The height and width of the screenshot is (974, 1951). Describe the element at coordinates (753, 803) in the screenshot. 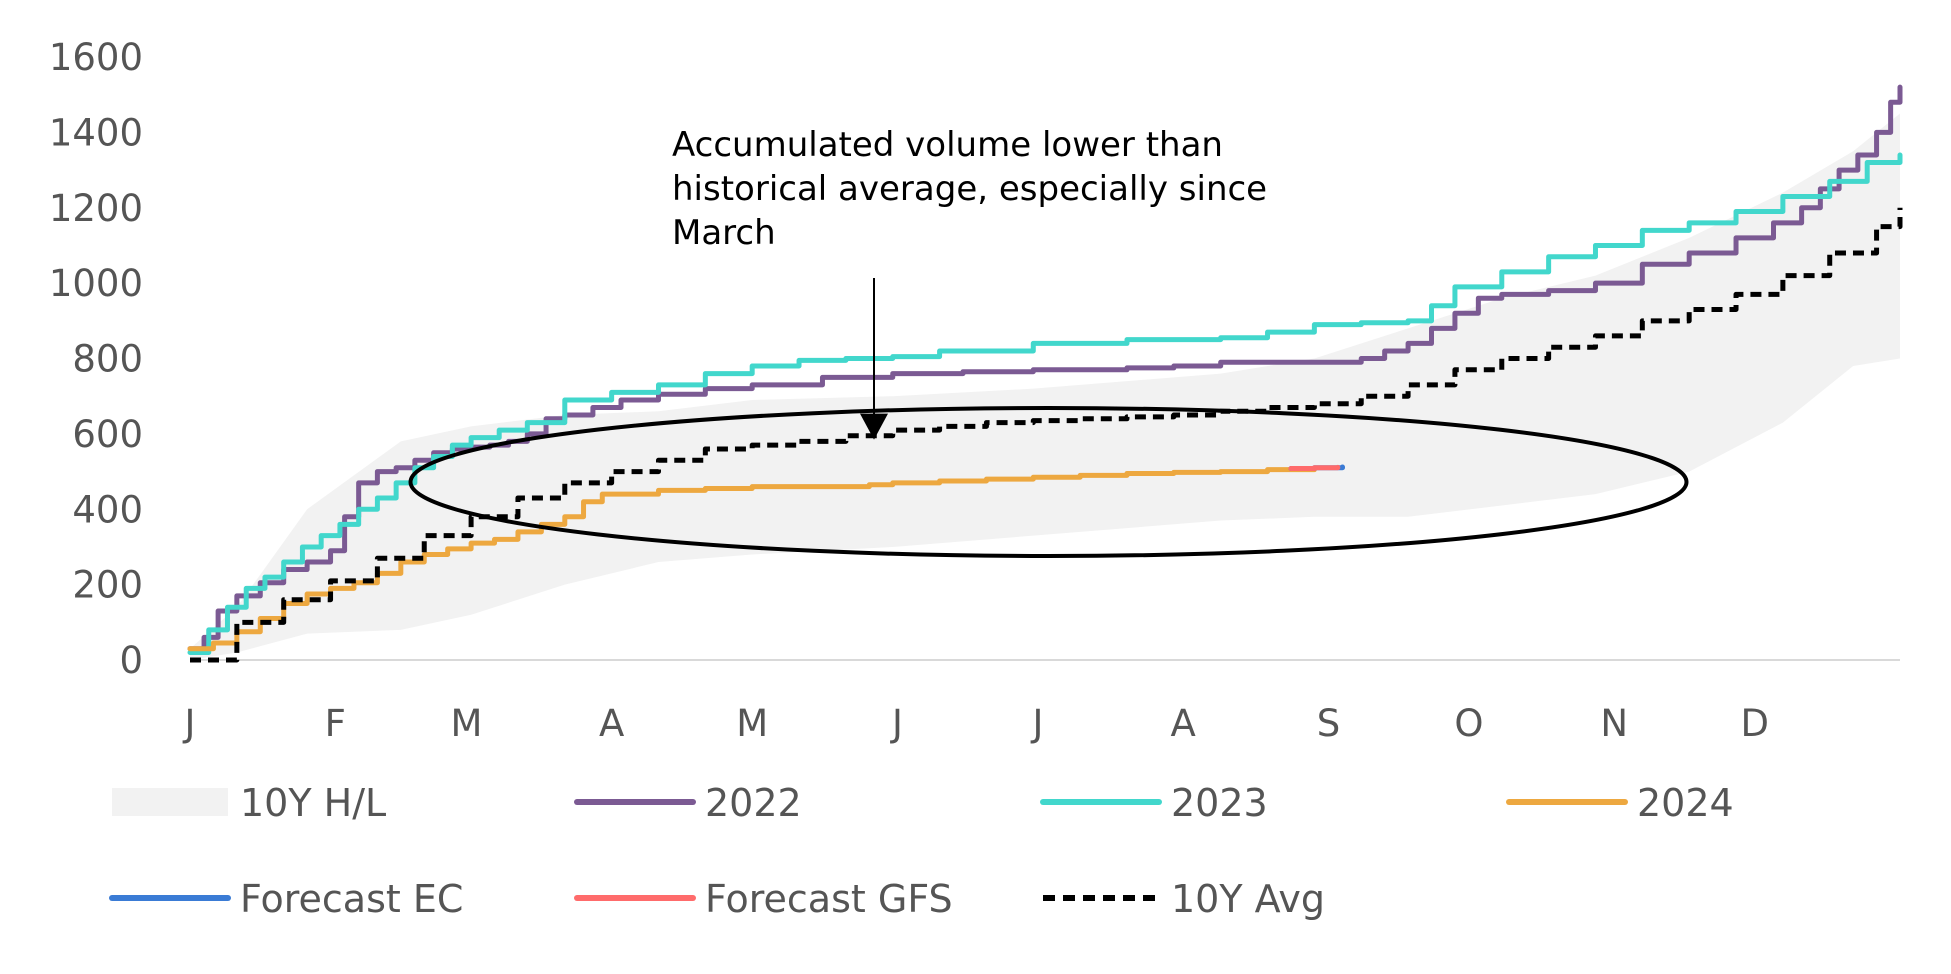

I see `legend-label: 2022` at that location.